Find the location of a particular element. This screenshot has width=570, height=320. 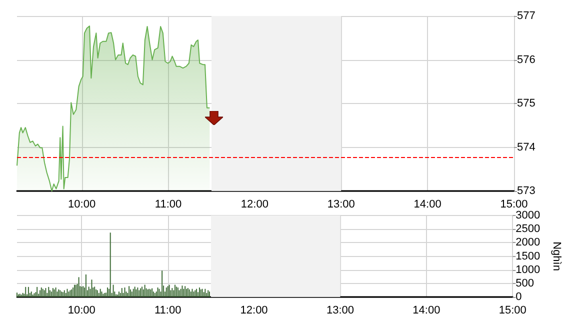

y-tick-label: 0 is located at coordinates (519, 297).